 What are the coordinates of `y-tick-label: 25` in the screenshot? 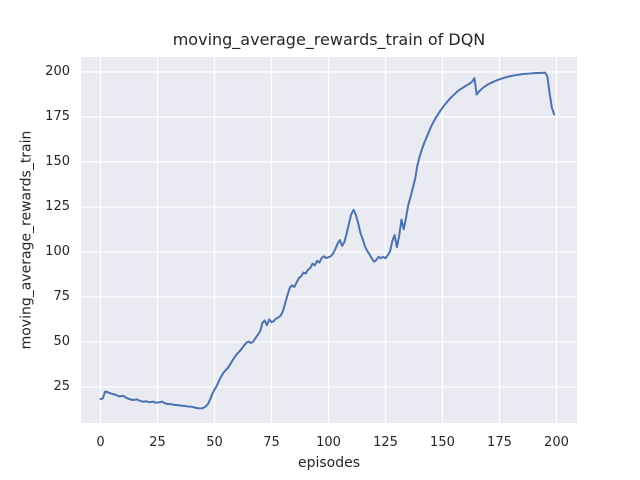 It's located at (61, 386).